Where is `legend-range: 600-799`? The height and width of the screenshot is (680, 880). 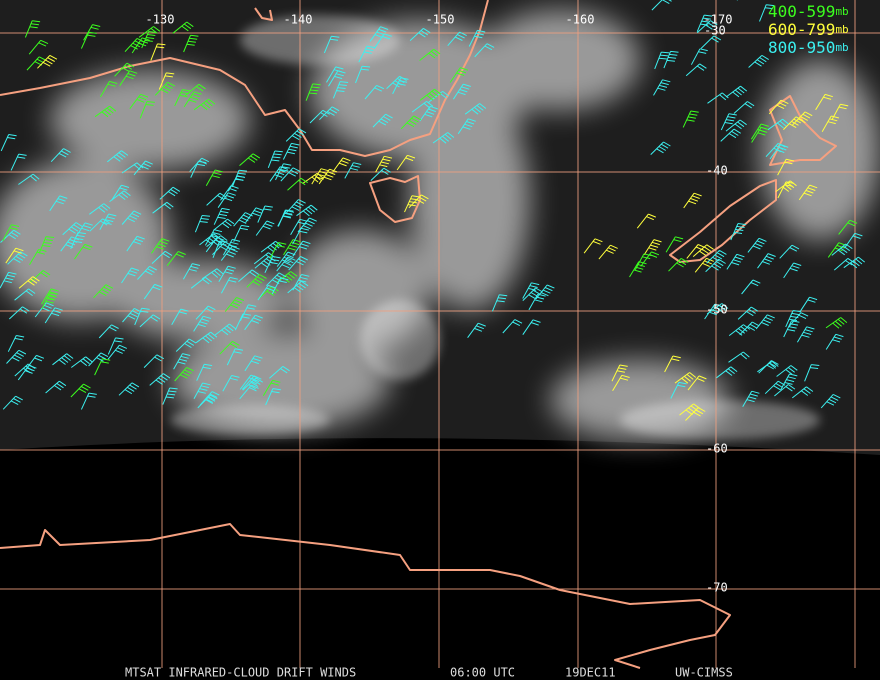
legend-range: 600-799 is located at coordinates (801, 29).